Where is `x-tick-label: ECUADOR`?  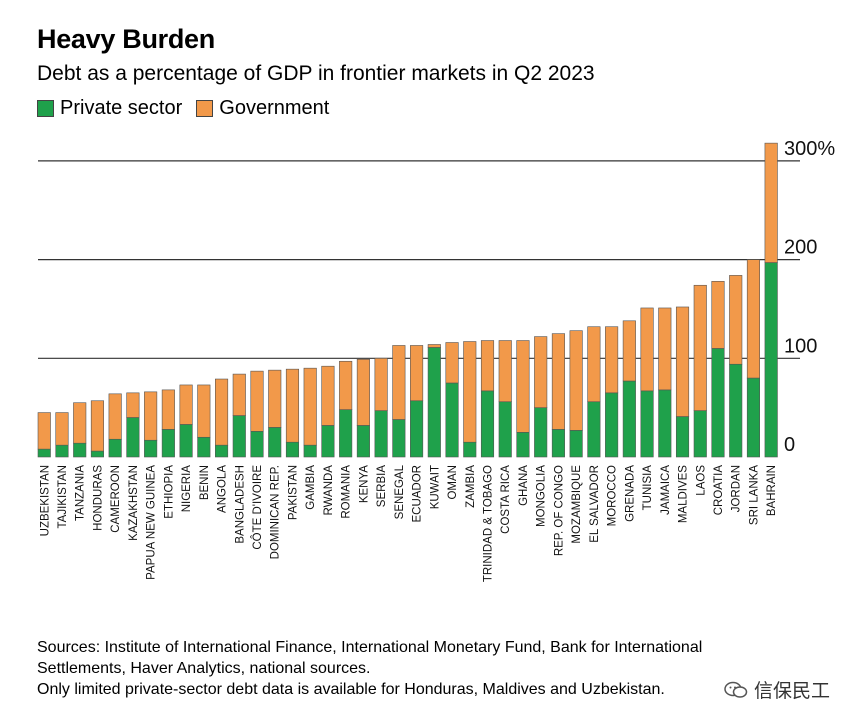
x-tick-label: ECUADOR is located at coordinates (418, 494).